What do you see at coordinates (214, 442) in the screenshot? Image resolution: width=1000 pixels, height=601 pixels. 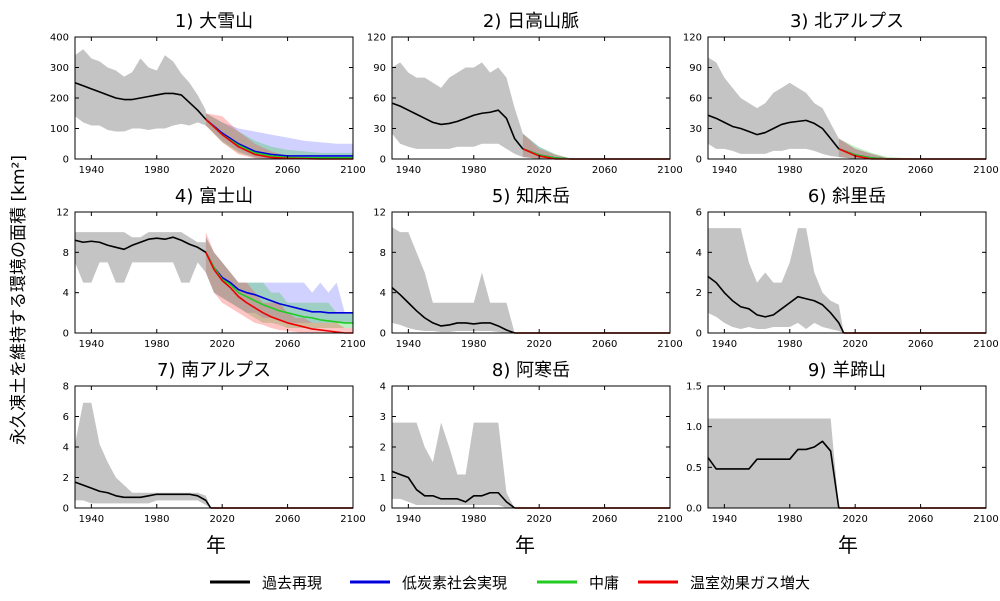 I see `panel-7: 1940 1980 2020 2060 2100 0 2 4 6 8 7) 南アルプス` at bounding box center [214, 442].